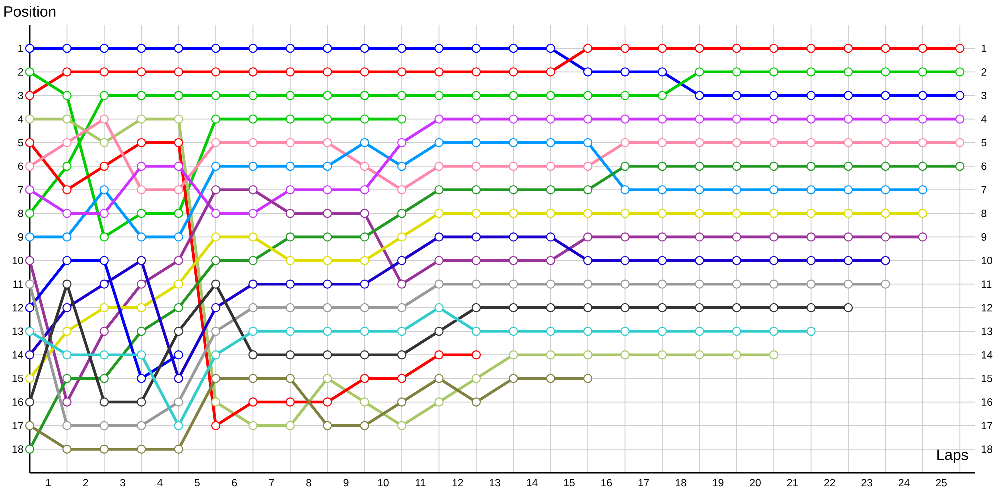 The height and width of the screenshot is (500, 1000). What do you see at coordinates (941, 483) in the screenshot?
I see `x-tick-label: 25` at bounding box center [941, 483].